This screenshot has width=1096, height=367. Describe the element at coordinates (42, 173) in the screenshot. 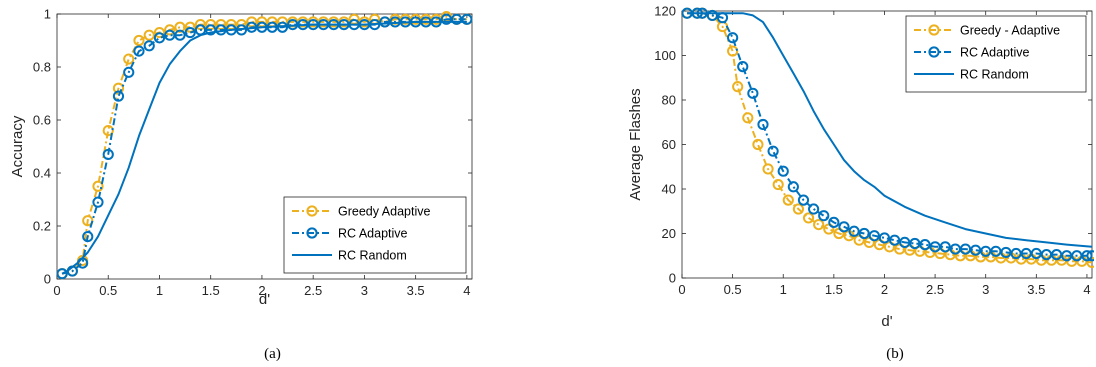

I see `y-tick-label: 0.4` at that location.